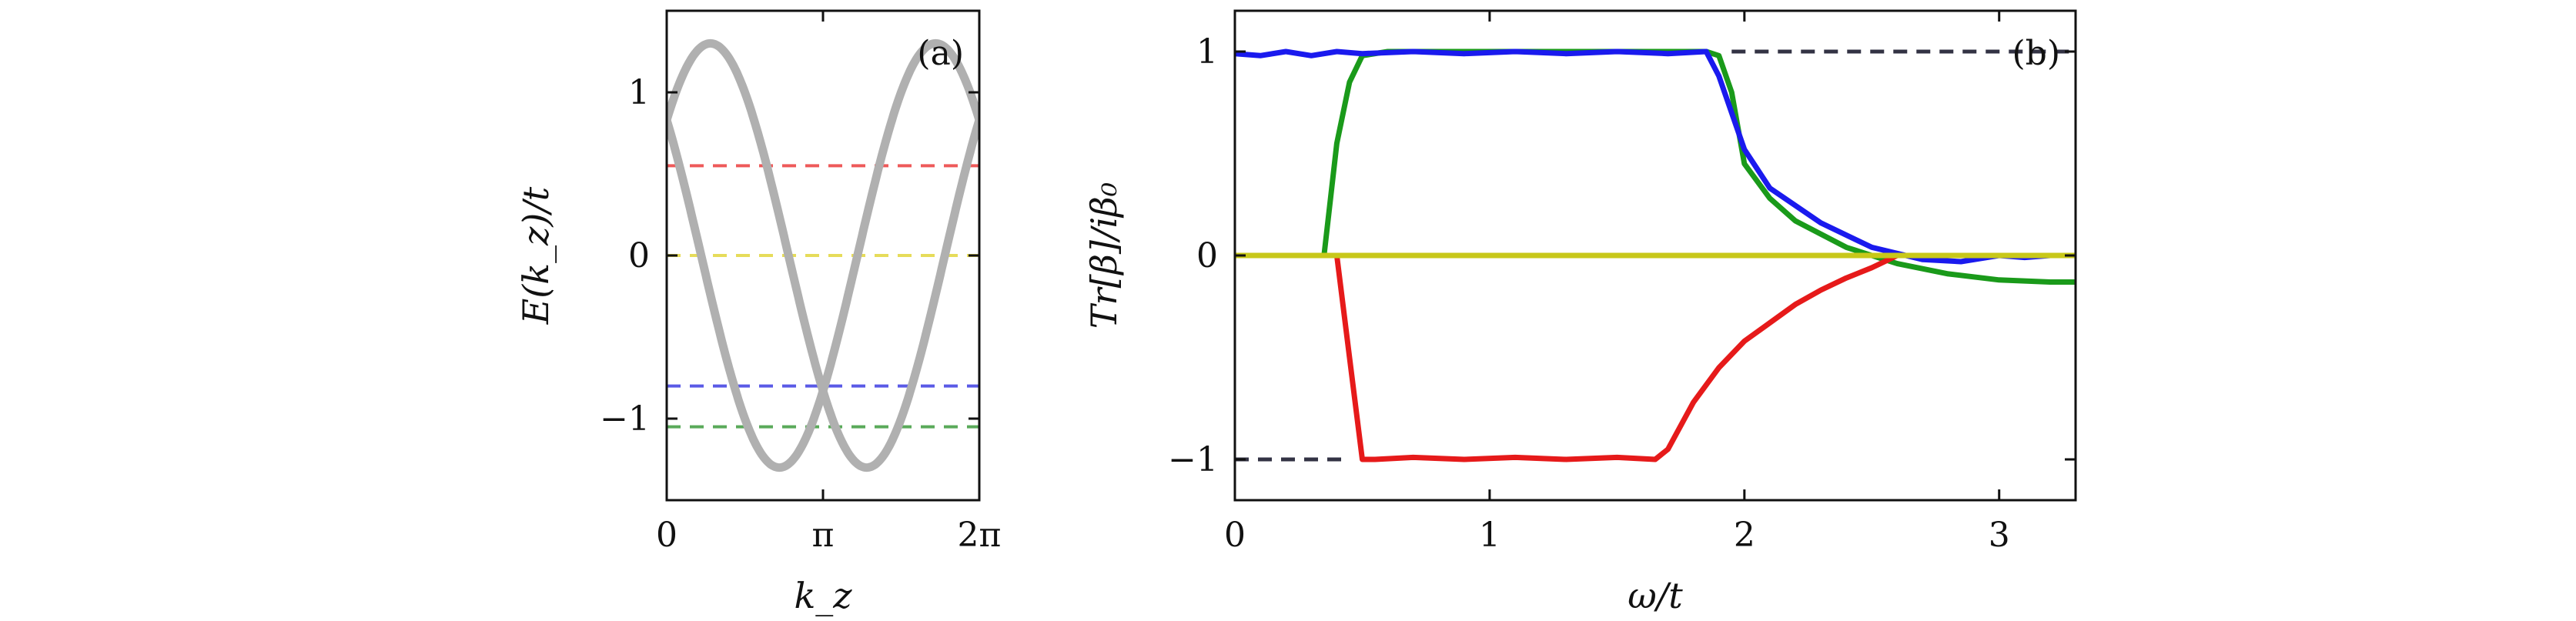 This screenshot has height=621, width=2576. What do you see at coordinates (536, 255) in the screenshot?
I see `y-axis-title: E(k_z)/t` at bounding box center [536, 255].